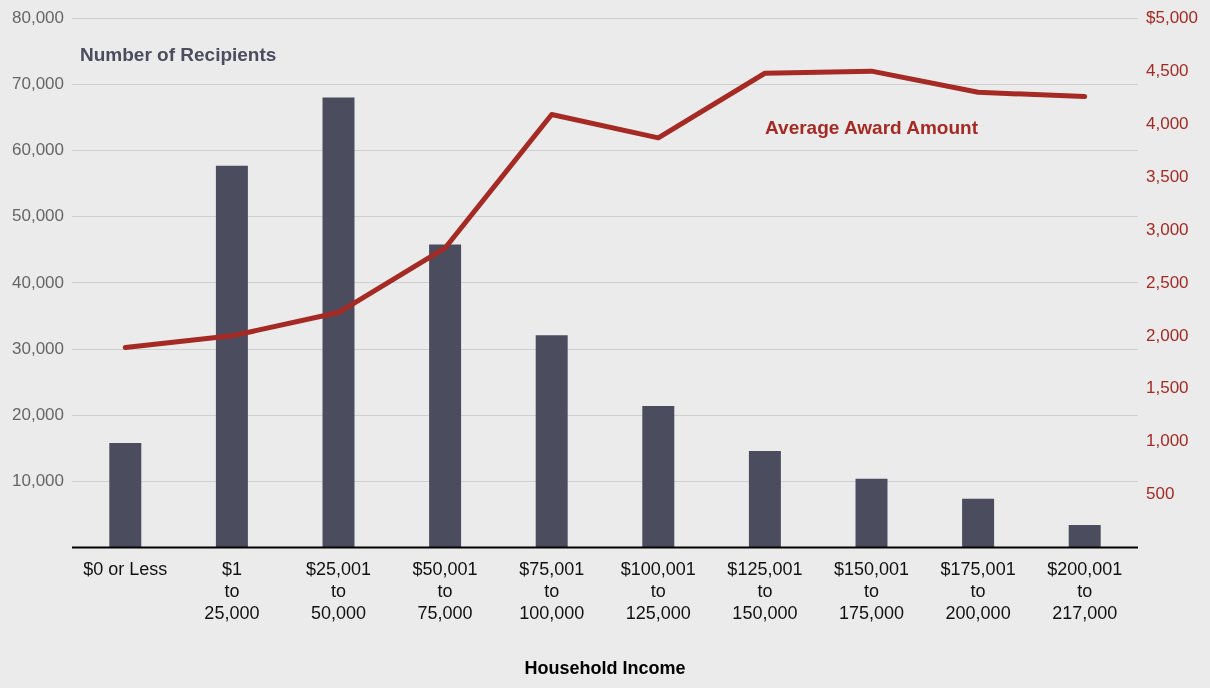 This screenshot has height=688, width=1210. Describe the element at coordinates (38, 481) in the screenshot. I see `y-tick-label: 10,000` at that location.